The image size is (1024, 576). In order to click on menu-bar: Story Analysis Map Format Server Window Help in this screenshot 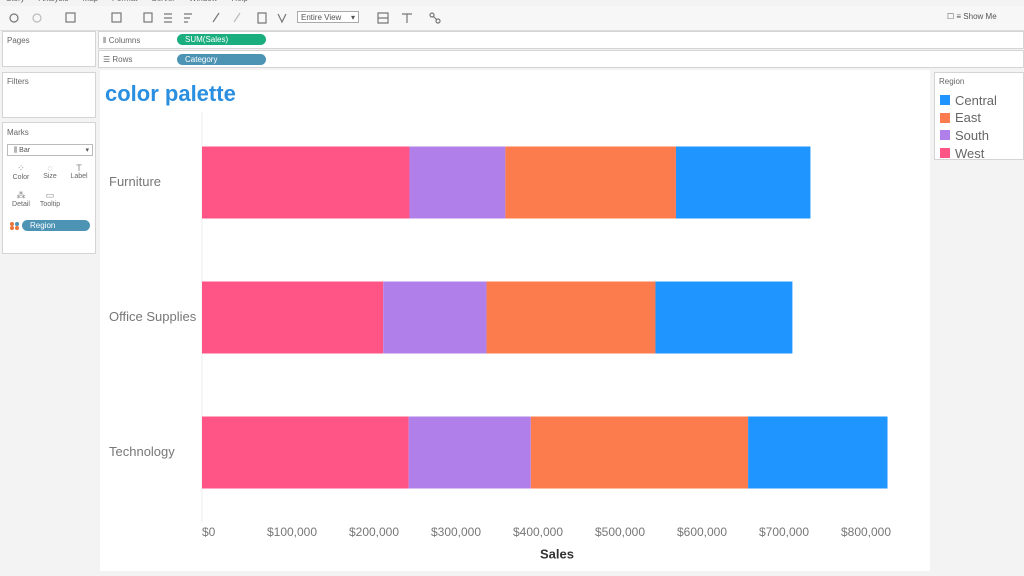, I will do `click(127, 2)`.